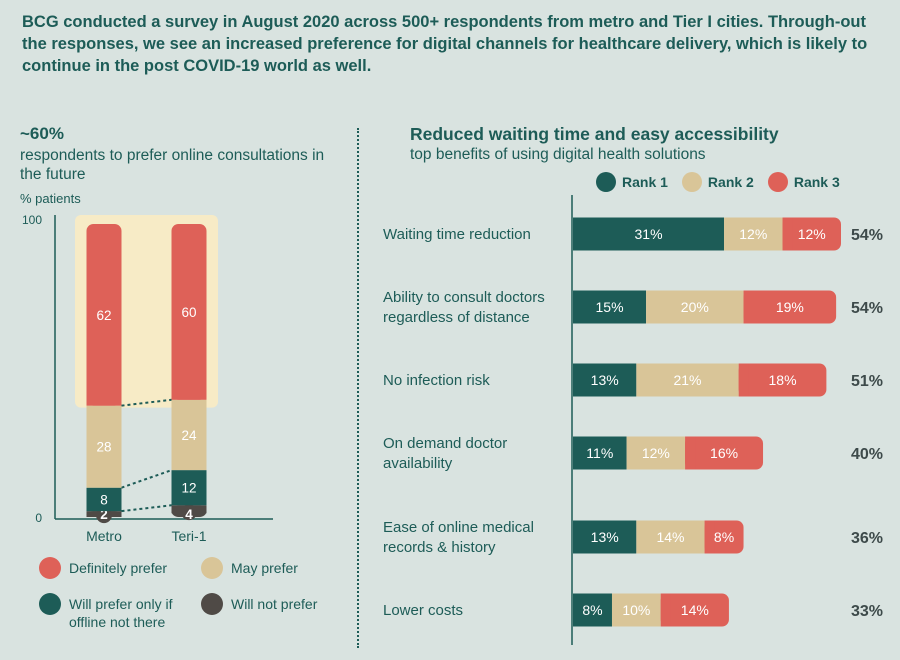 Image resolution: width=900 pixels, height=660 pixels. I want to click on rank-legend: Rank 1 Rank 2 Rank 3, so click(718, 182).